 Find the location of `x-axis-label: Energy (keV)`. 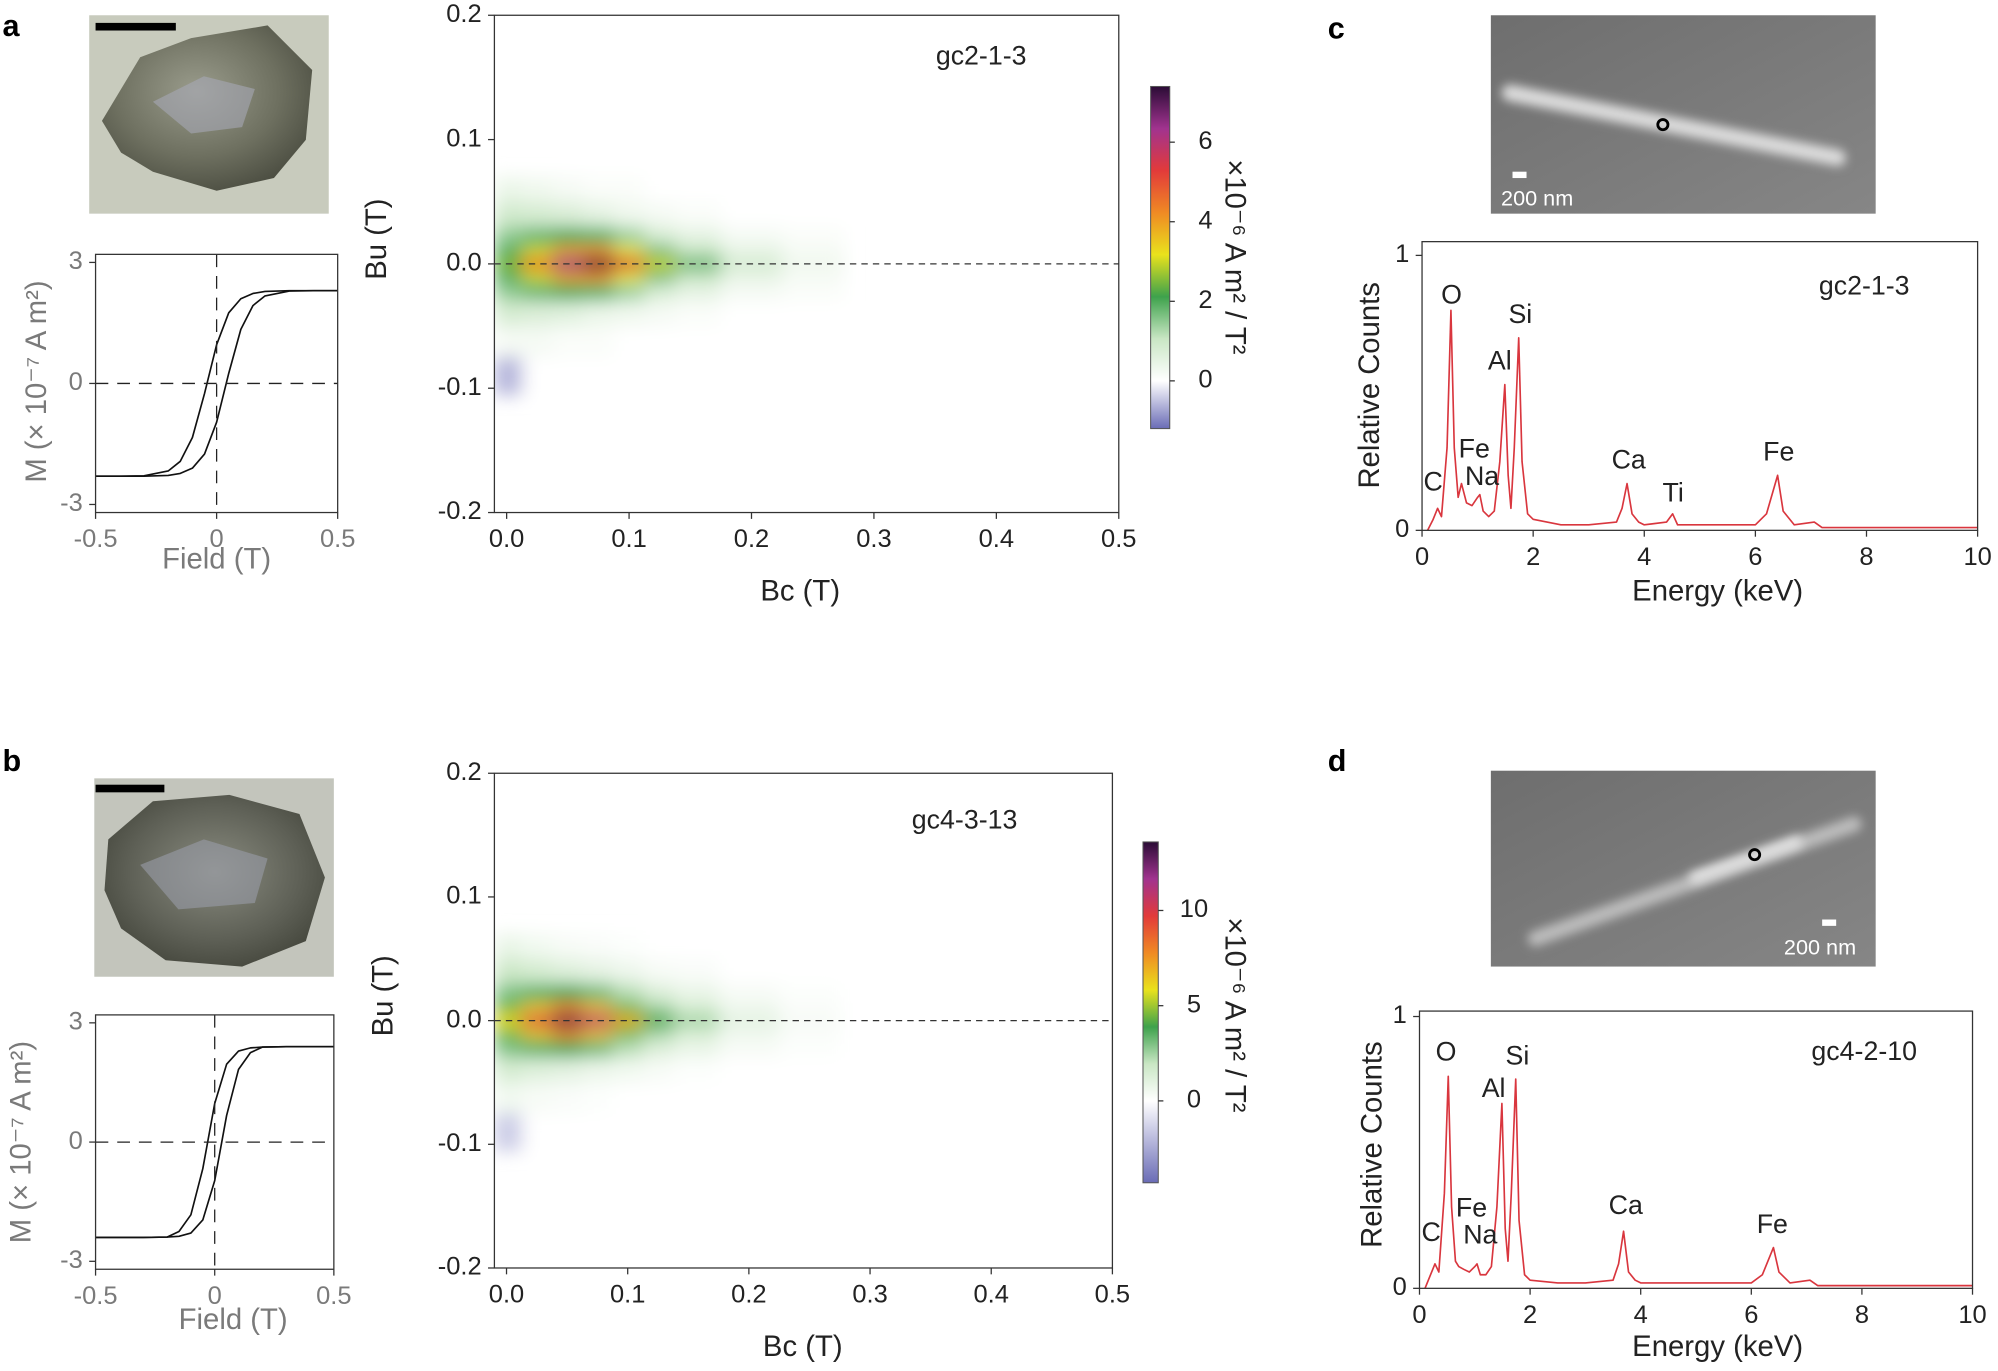

x-axis-label: Energy (keV) is located at coordinates (1717, 591).